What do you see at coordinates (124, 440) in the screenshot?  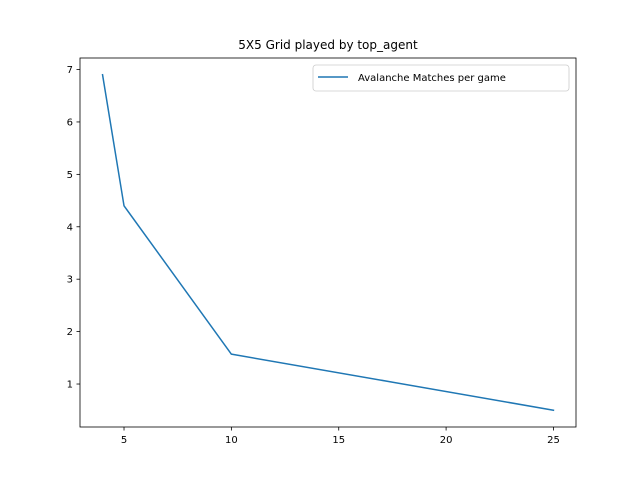 I see `x-tick-label: 5` at bounding box center [124, 440].